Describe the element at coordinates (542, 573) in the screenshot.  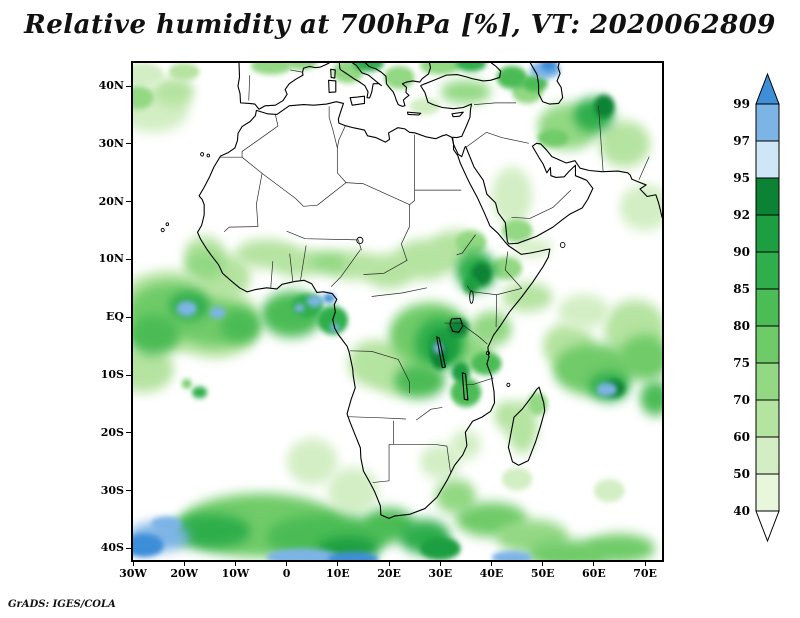
I see `x-axis-tick-label: 50E` at that location.